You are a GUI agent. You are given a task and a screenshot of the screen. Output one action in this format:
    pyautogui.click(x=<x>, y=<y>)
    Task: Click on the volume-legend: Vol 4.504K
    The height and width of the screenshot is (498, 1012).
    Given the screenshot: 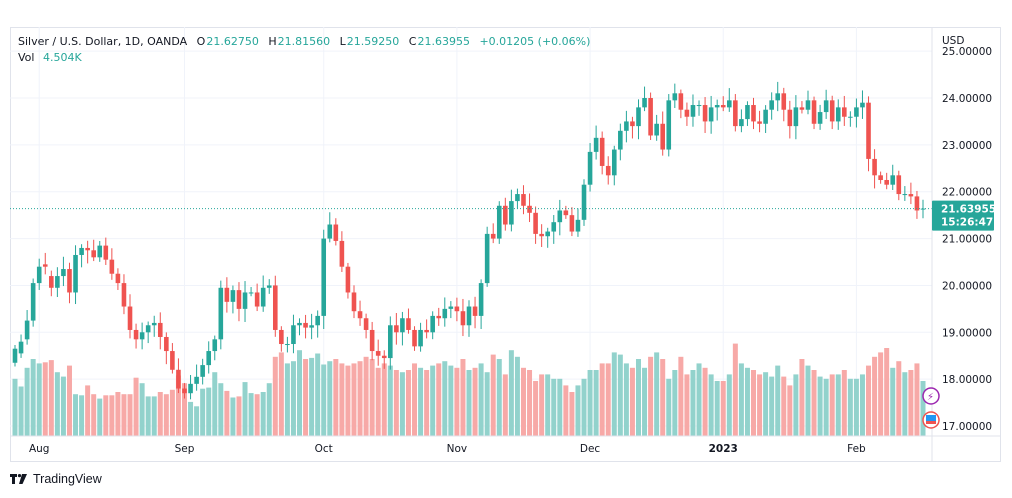 What is the action you would take?
    pyautogui.click(x=304, y=58)
    